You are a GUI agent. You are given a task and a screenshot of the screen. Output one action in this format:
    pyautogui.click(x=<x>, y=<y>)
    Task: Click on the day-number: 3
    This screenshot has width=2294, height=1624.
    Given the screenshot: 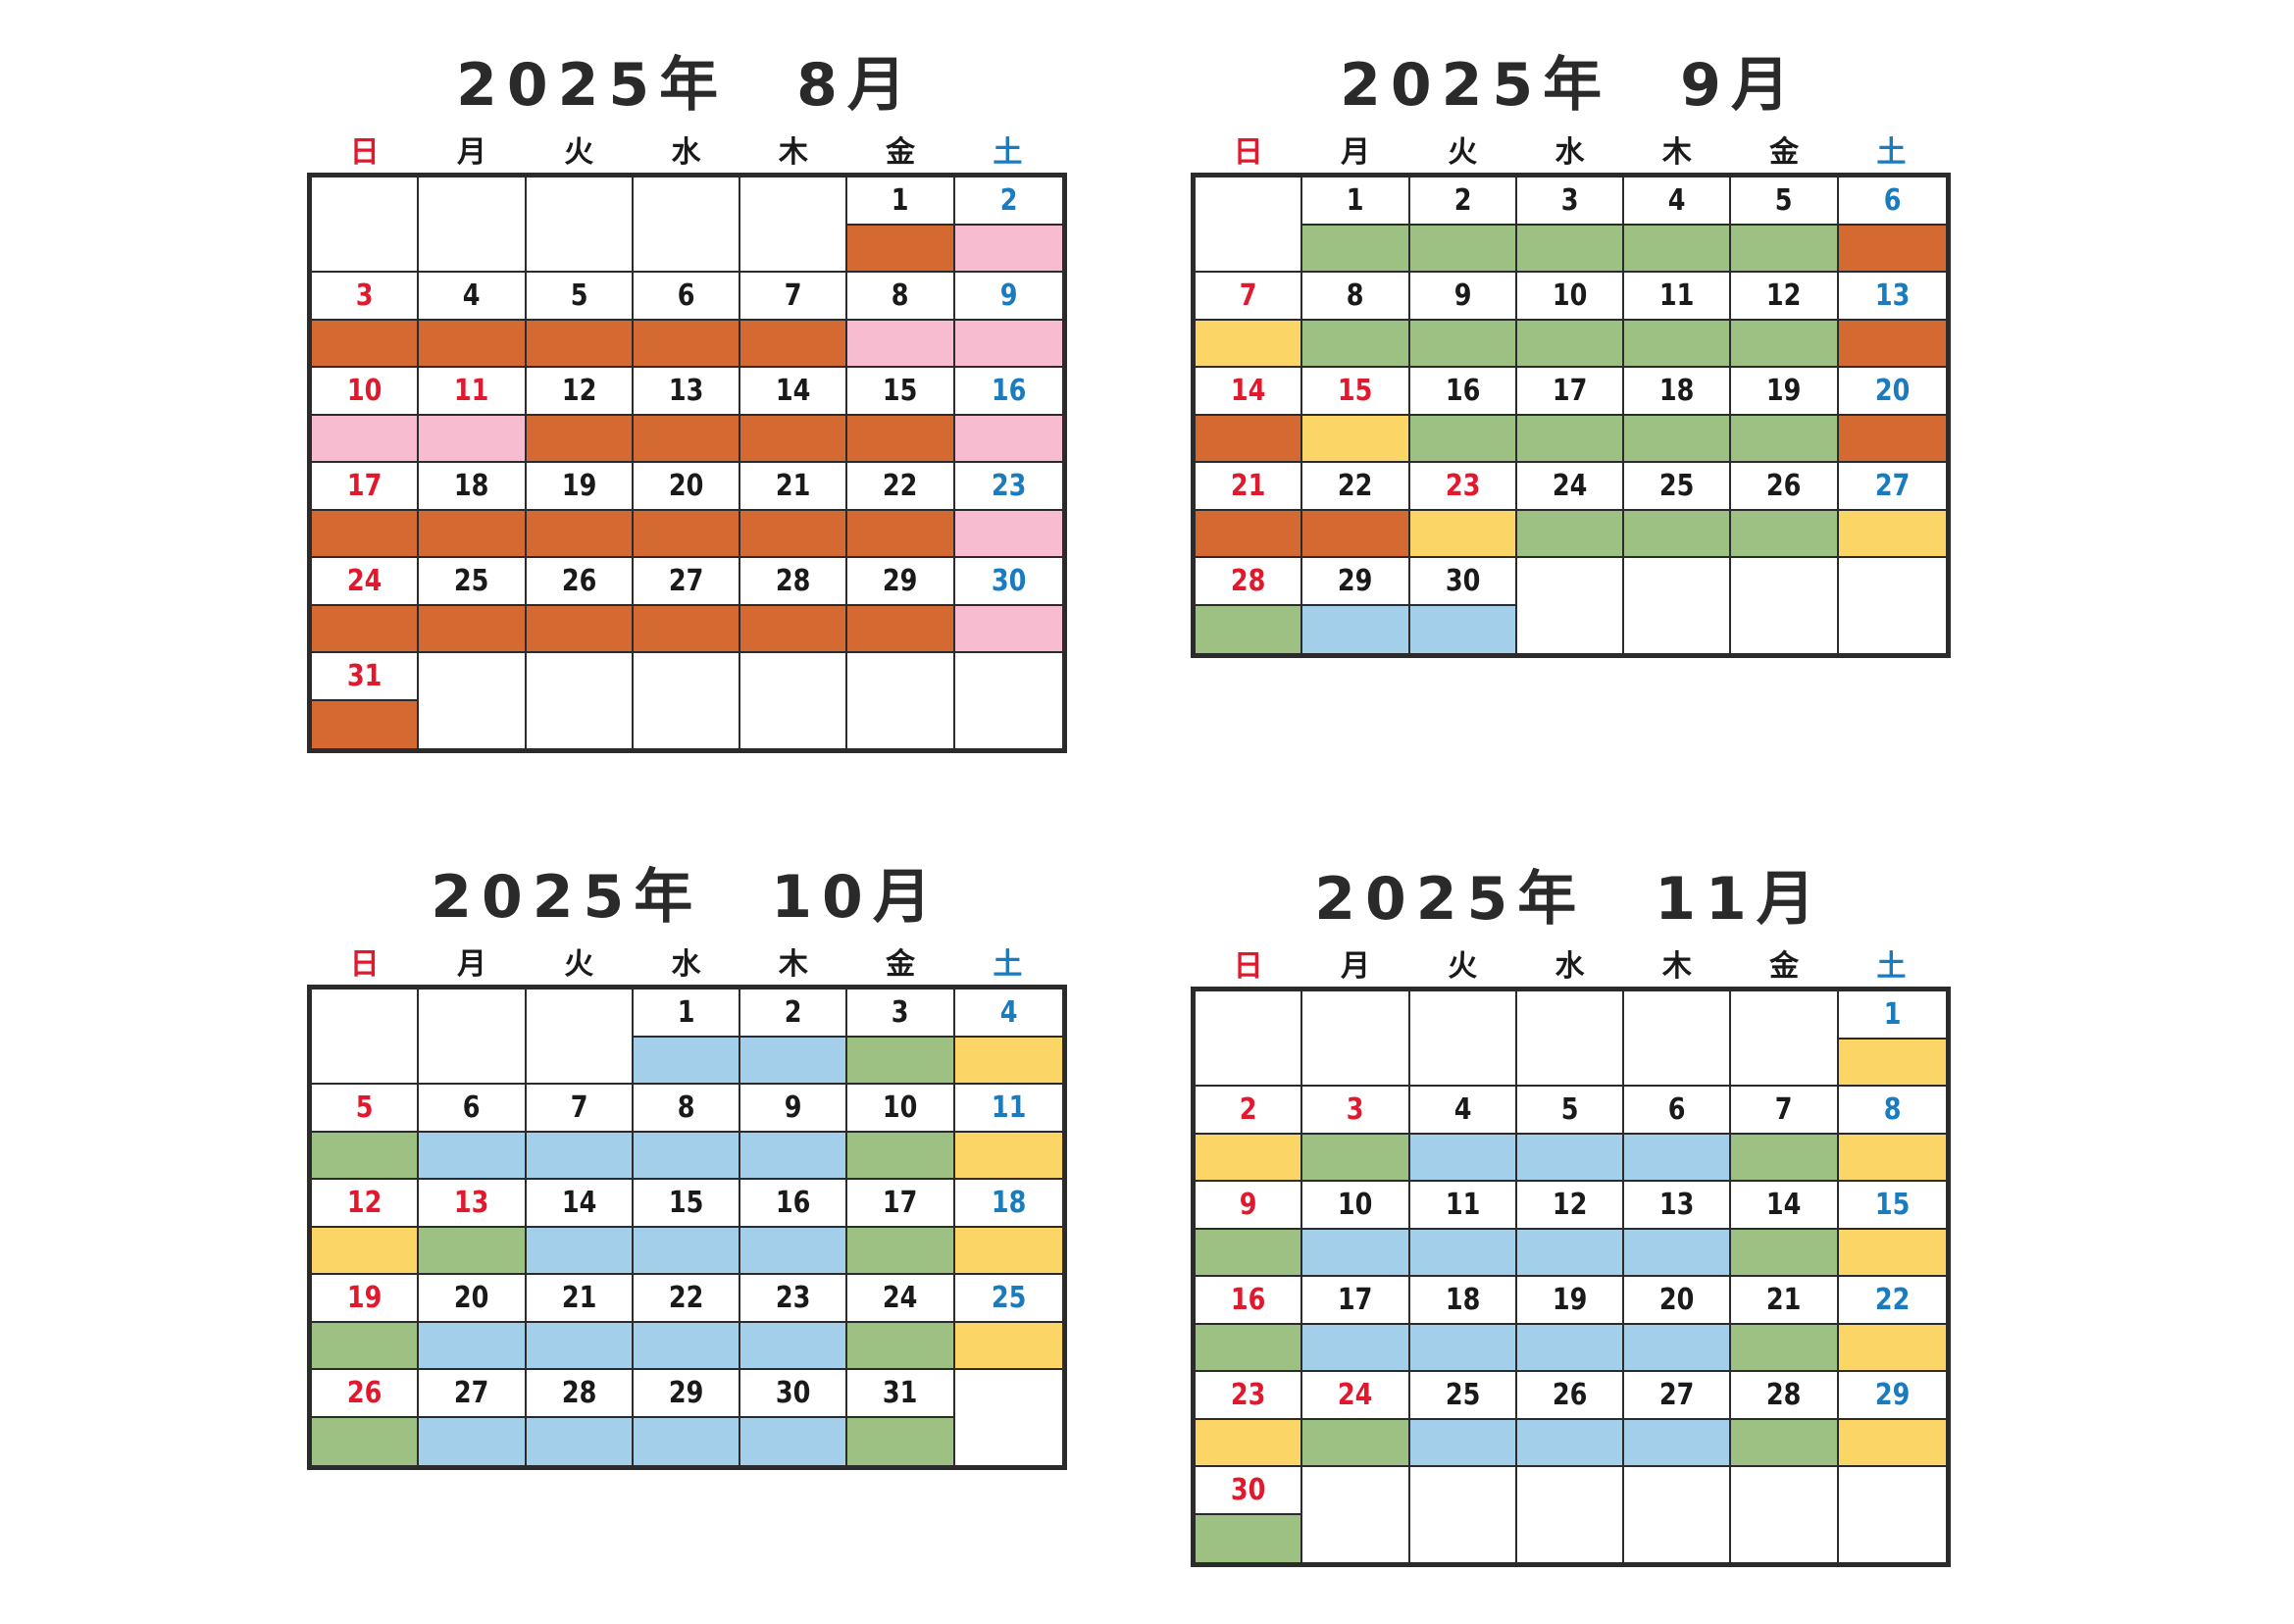 What is the action you would take?
    pyautogui.click(x=1355, y=1109)
    